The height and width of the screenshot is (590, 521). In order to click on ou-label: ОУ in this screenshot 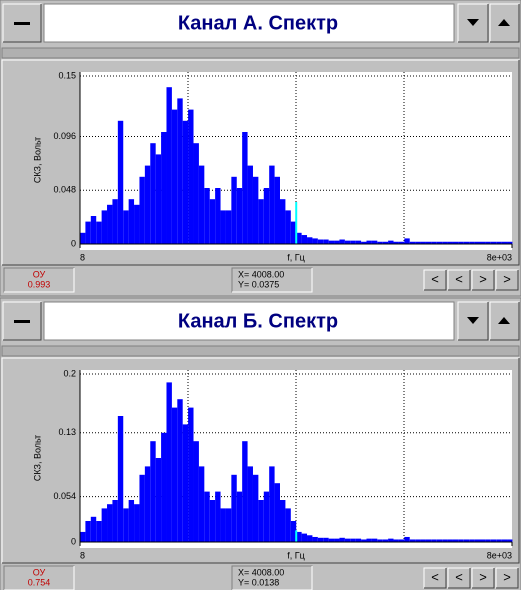, I will do `click(39, 274)`.